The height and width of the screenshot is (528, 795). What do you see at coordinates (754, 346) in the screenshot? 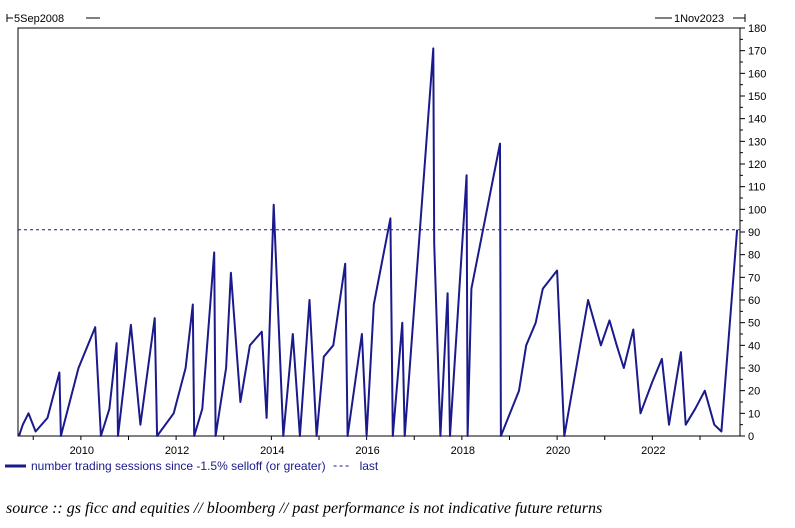
I see `y-tick-label: 40` at bounding box center [754, 346].